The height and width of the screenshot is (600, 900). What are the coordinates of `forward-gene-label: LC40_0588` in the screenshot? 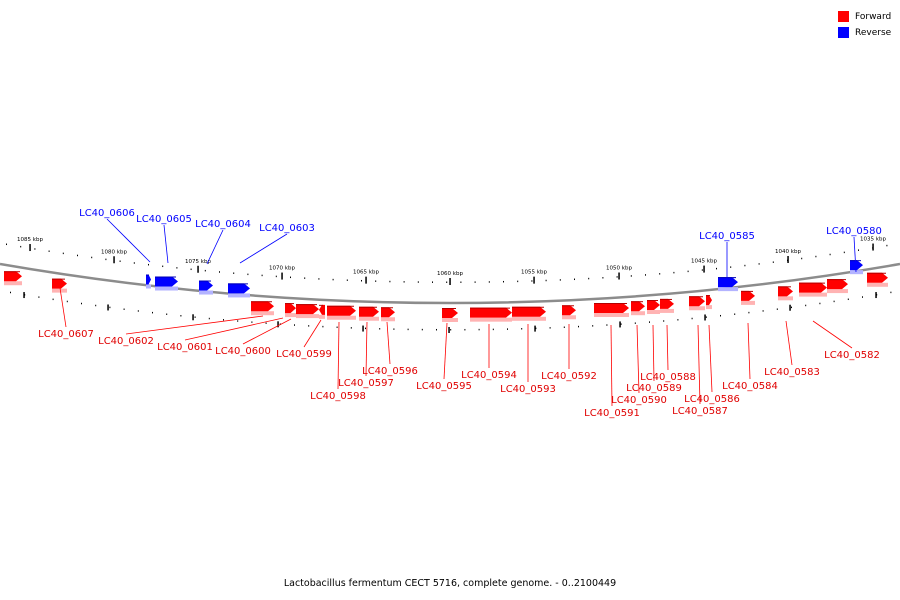 It's located at (668, 377).